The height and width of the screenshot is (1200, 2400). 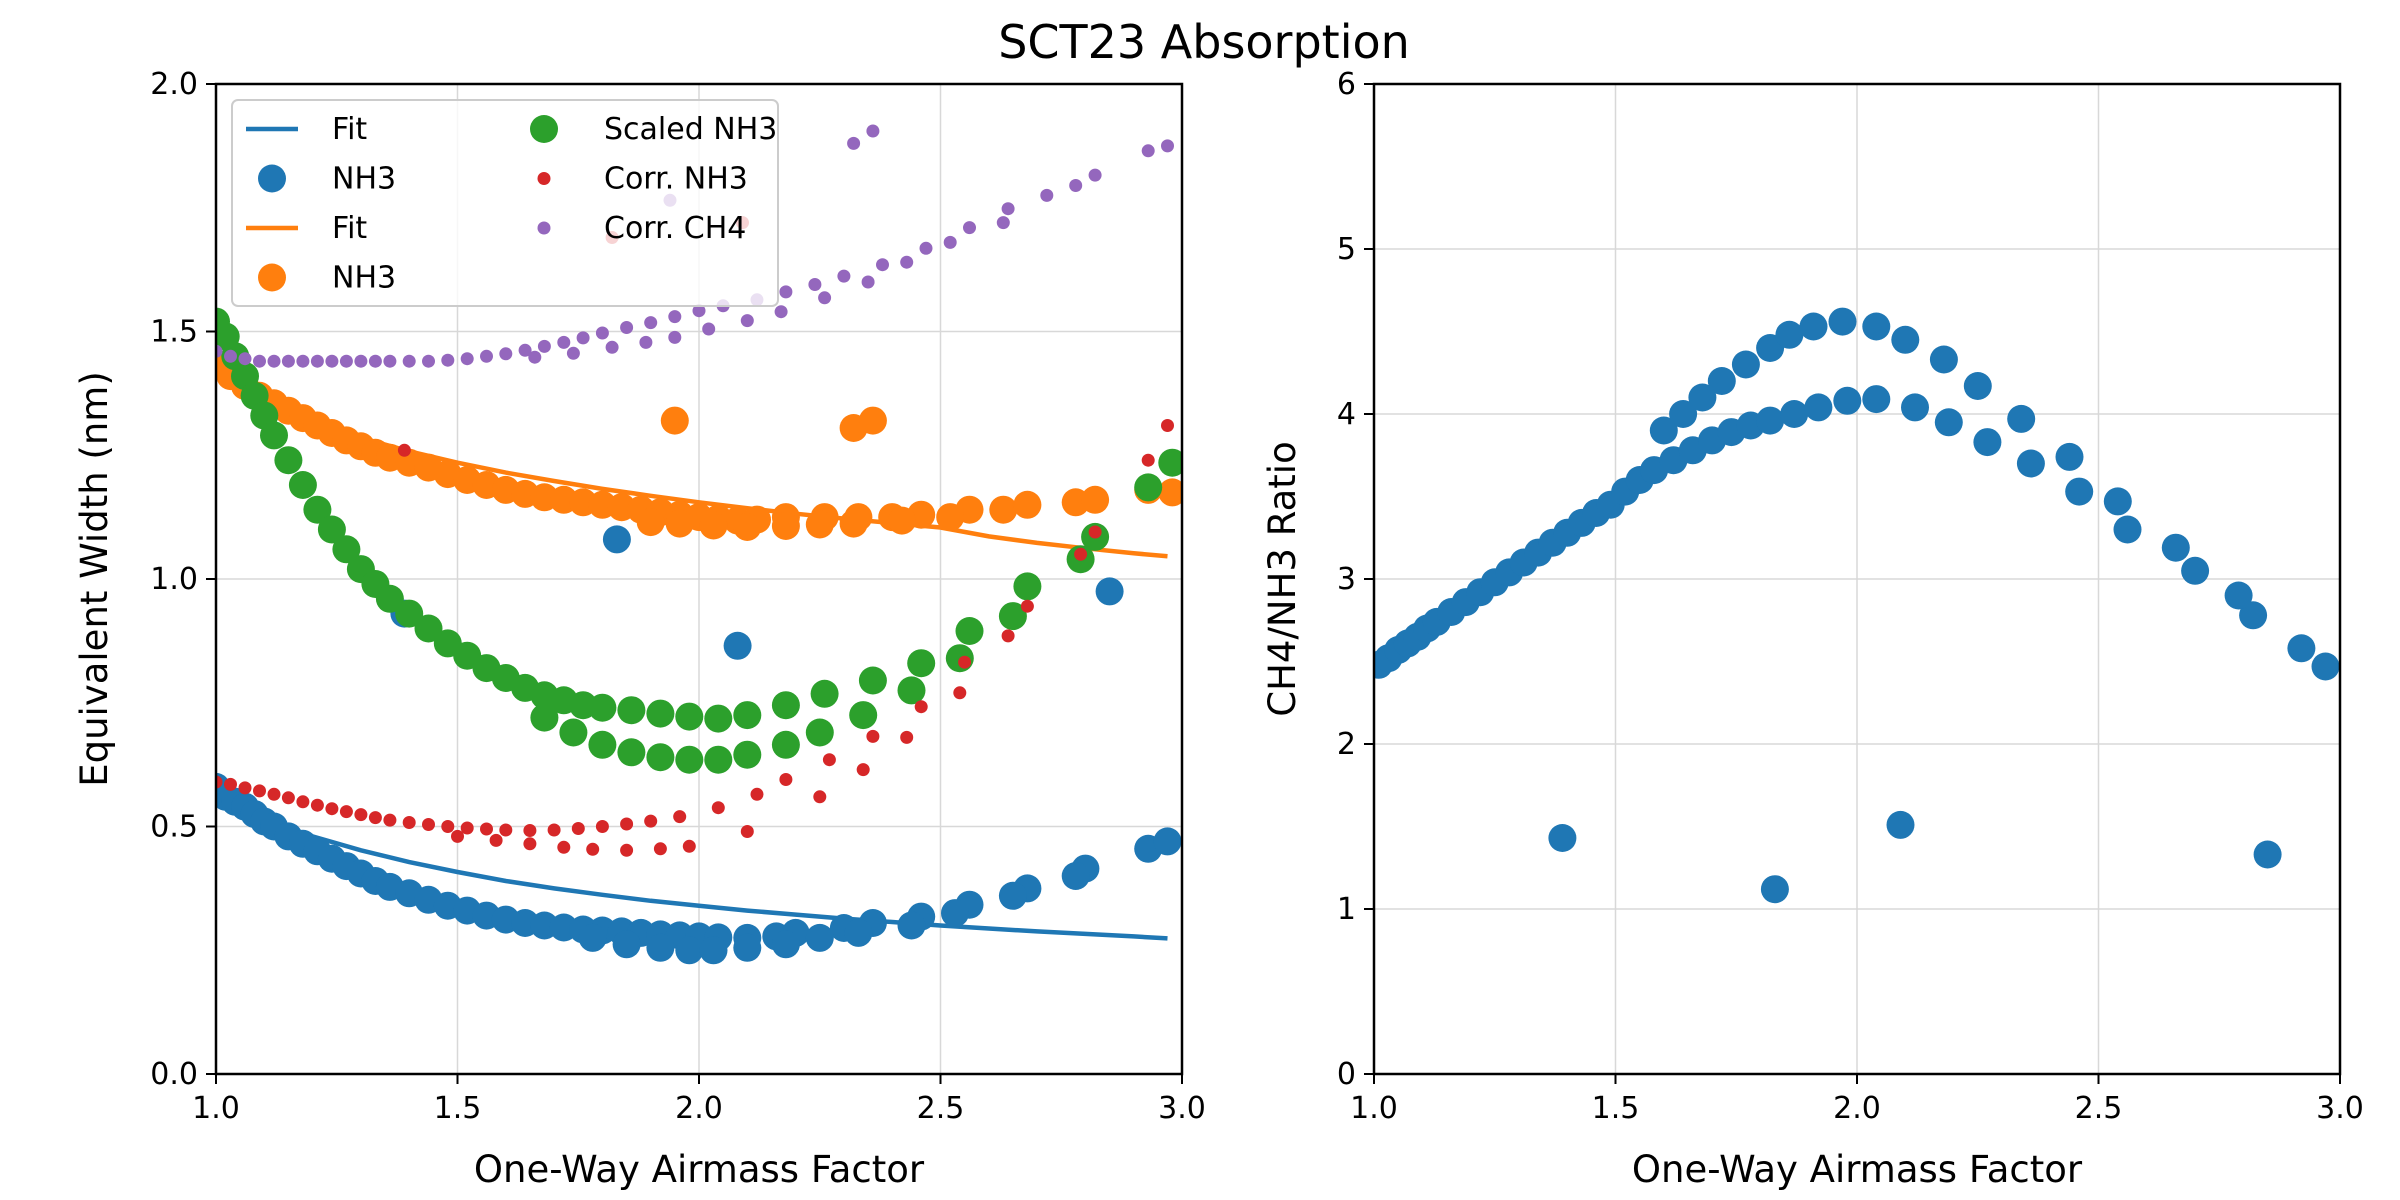 What do you see at coordinates (2099, 1108) in the screenshot?
I see `x-tick-label: 2.5` at bounding box center [2099, 1108].